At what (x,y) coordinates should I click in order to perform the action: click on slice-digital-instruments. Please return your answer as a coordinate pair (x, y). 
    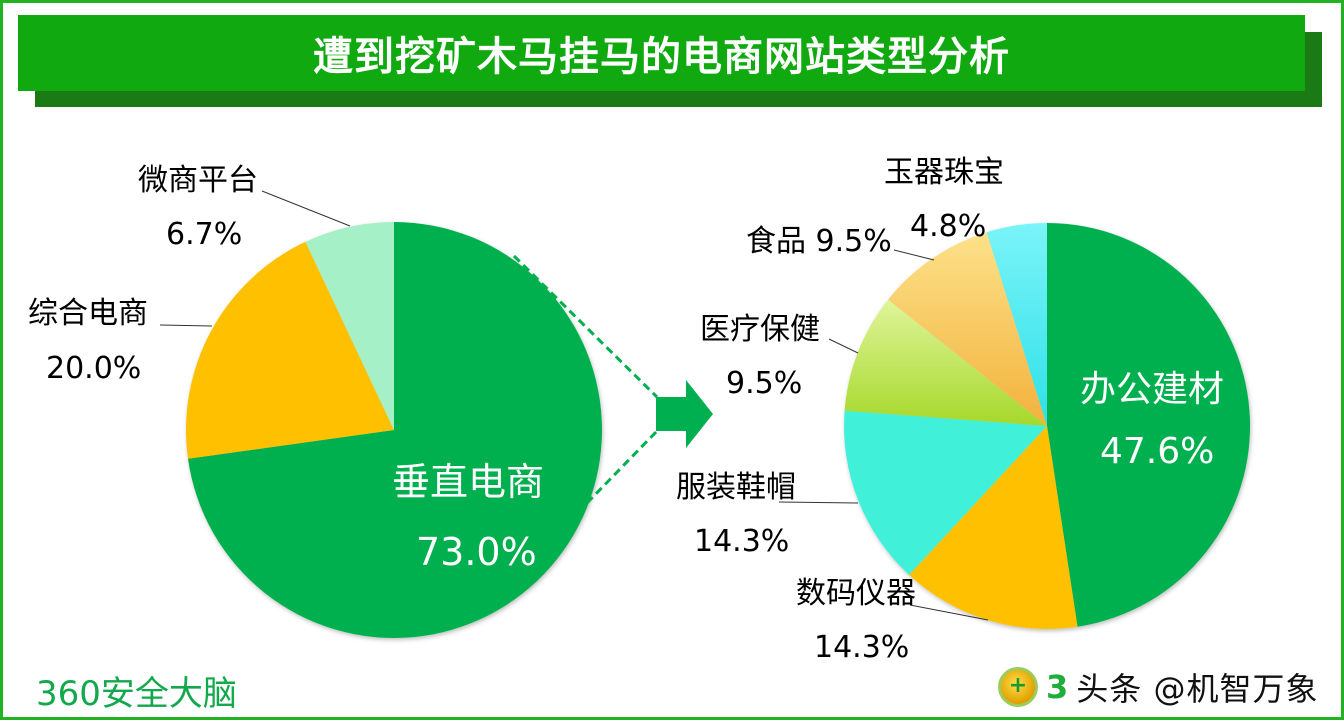
    Looking at the image, I should click on (993, 527).